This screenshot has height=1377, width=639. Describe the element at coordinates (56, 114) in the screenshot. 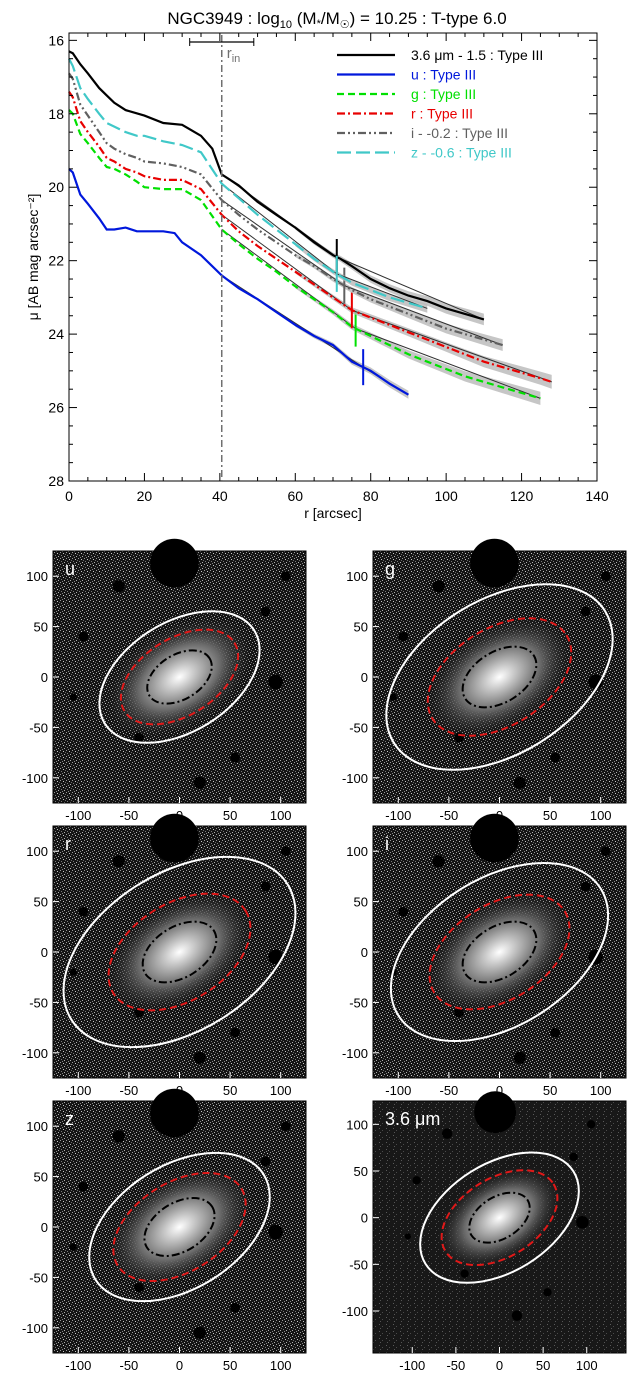

I see `y-tick-label: 18` at that location.